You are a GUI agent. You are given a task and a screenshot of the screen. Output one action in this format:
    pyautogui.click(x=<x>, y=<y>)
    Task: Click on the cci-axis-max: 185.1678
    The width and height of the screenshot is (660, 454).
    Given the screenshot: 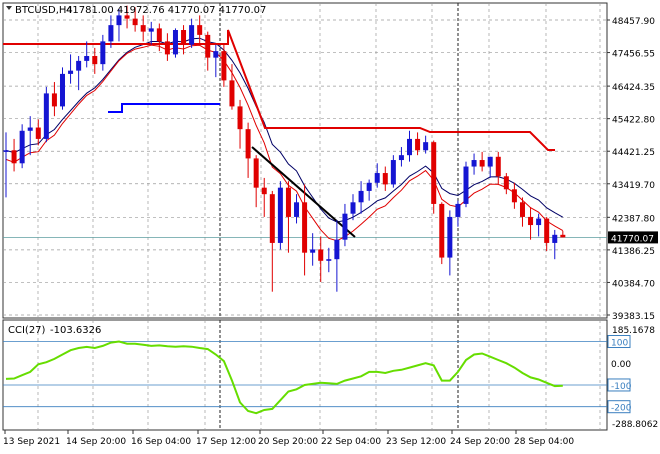 What is the action you would take?
    pyautogui.click(x=633, y=331)
    